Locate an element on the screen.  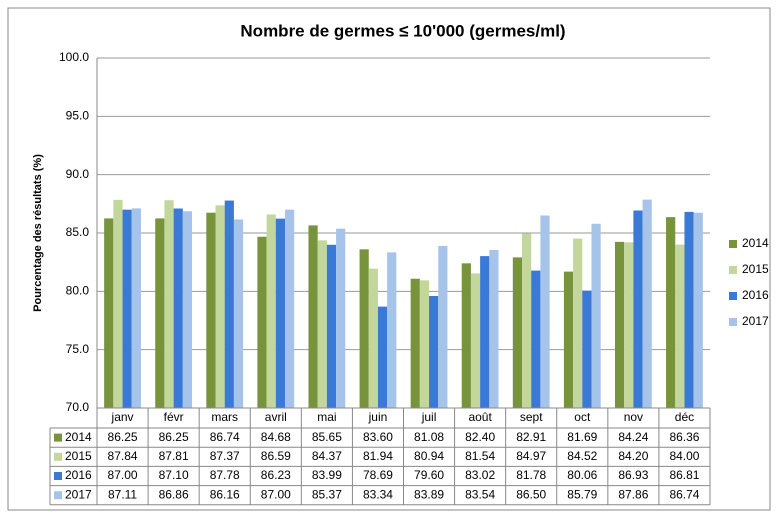
table-value: 87.84 is located at coordinates (123, 456).